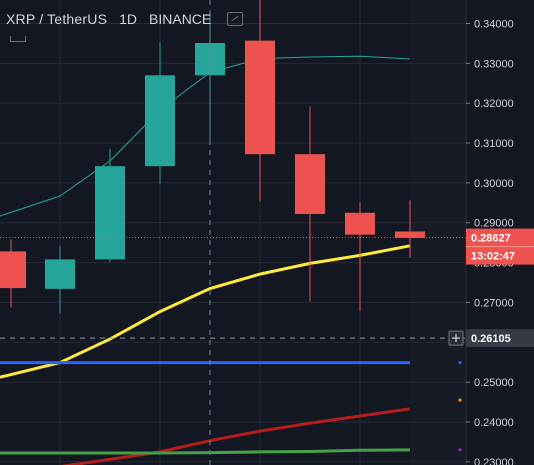  I want to click on axis-tick-label: 0.32000, so click(494, 104).